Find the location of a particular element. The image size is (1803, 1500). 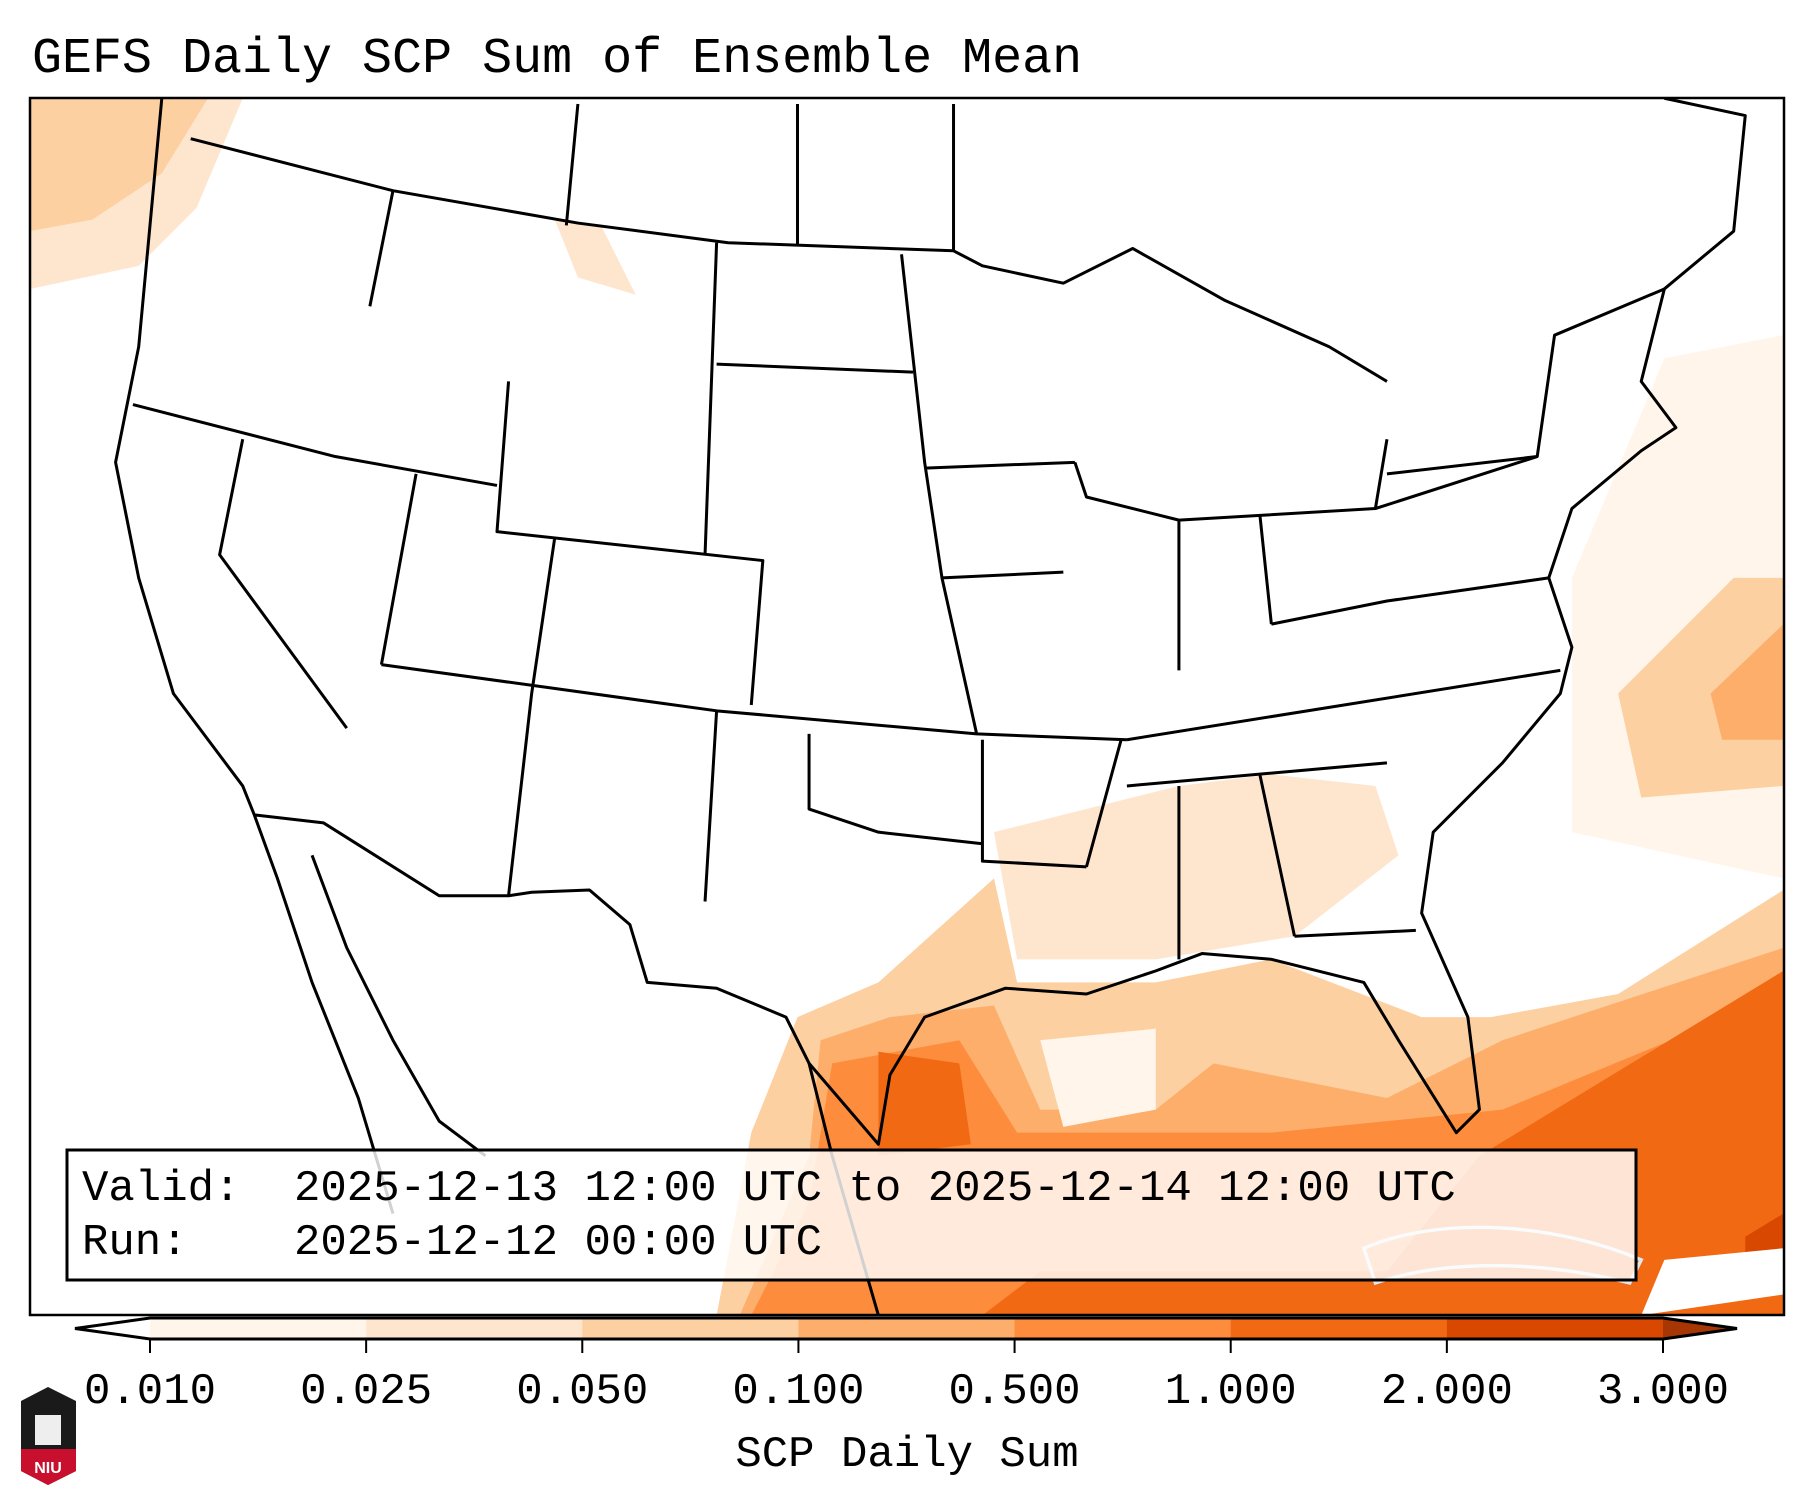

valid-label: Valid: is located at coordinates (161, 1189).